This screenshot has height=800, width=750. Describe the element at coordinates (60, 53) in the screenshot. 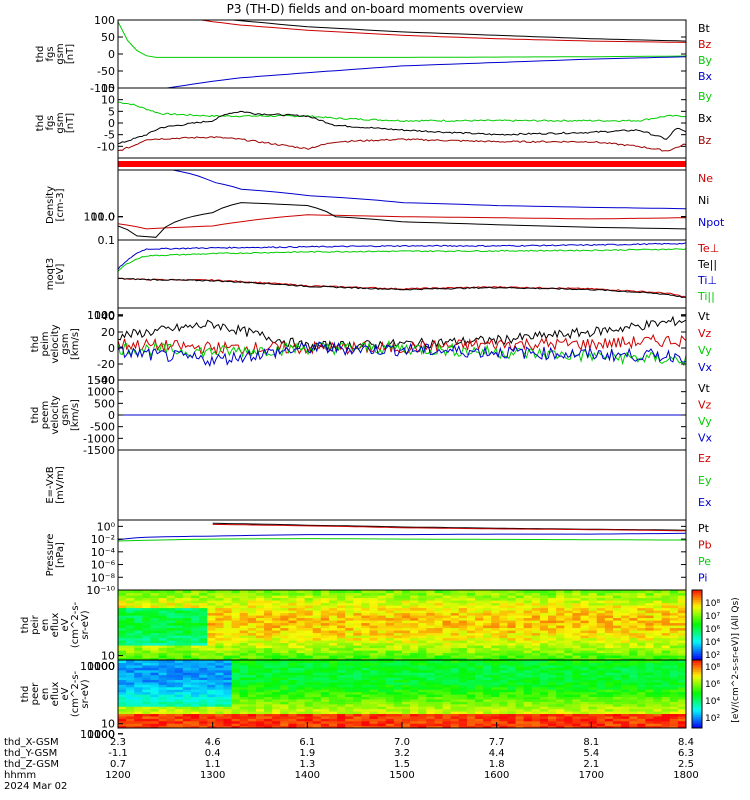

I see `ylabel-0-2: gsm` at that location.